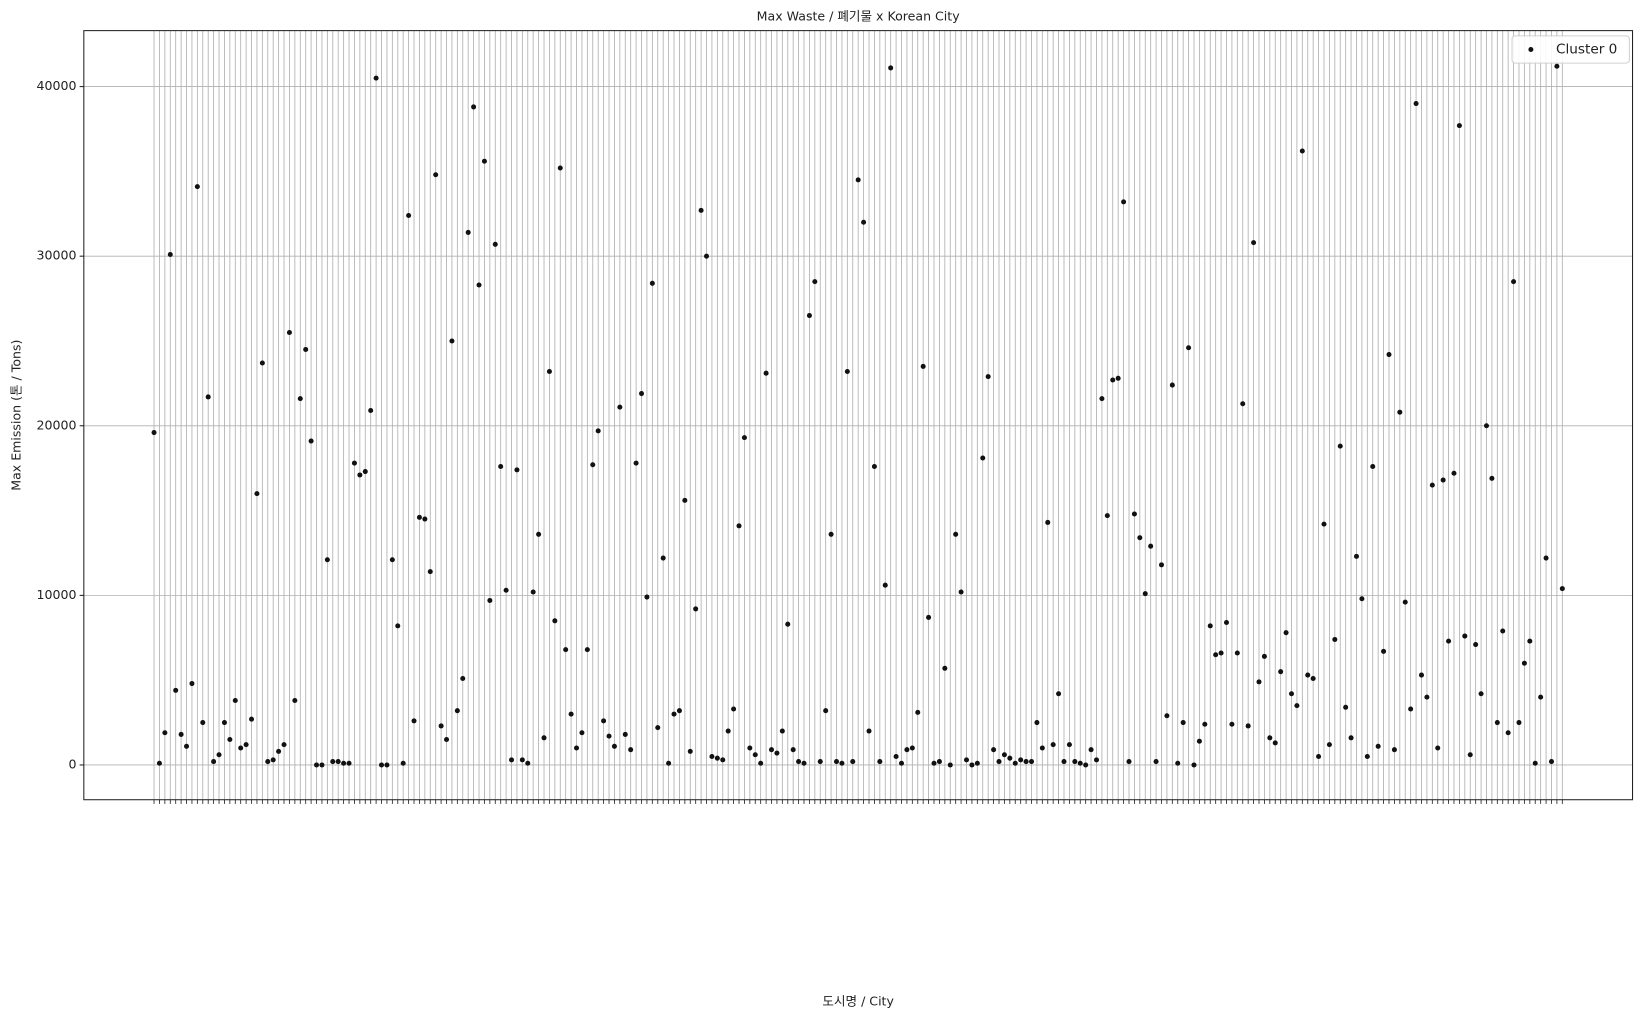  I want to click on legend-box, so click(1570, 49).